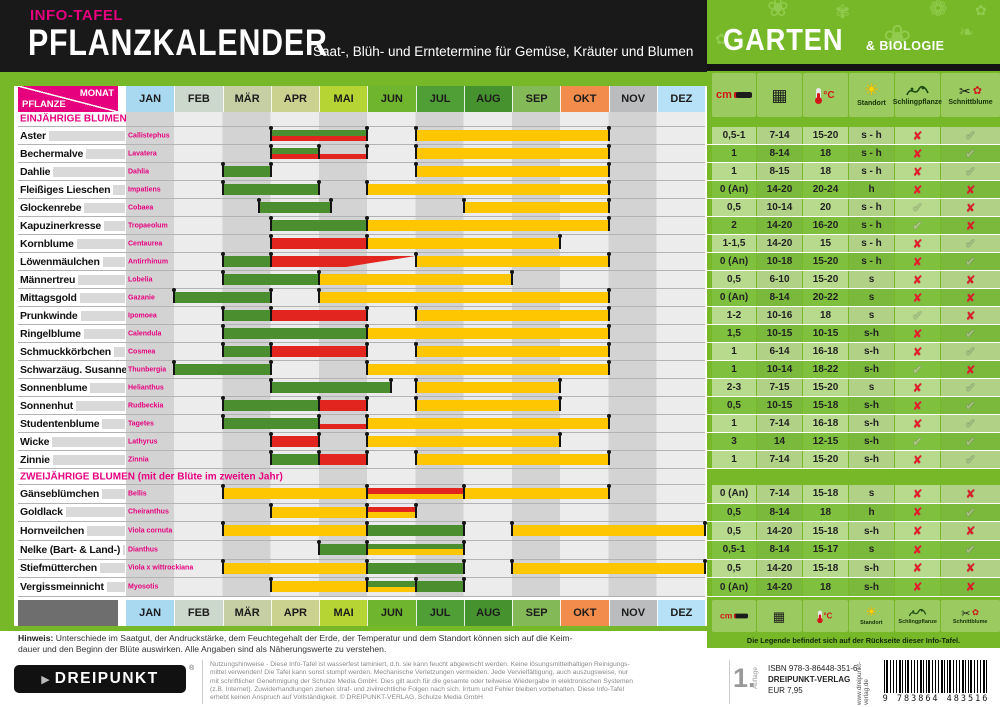  I want to click on edition-number: 1., so click(744, 678).